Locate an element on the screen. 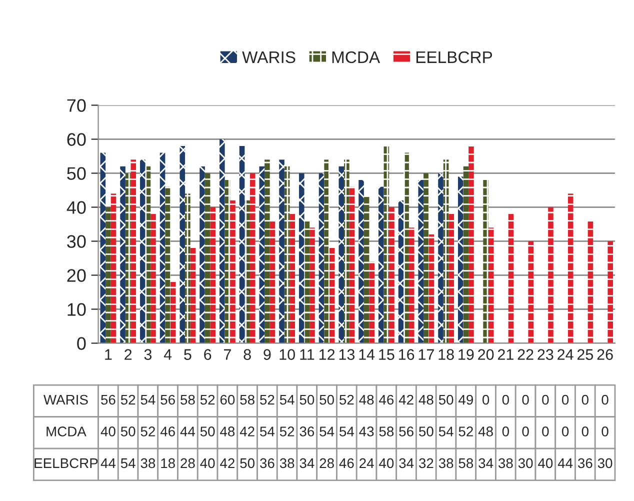  x-tick-label: 12 is located at coordinates (327, 354).